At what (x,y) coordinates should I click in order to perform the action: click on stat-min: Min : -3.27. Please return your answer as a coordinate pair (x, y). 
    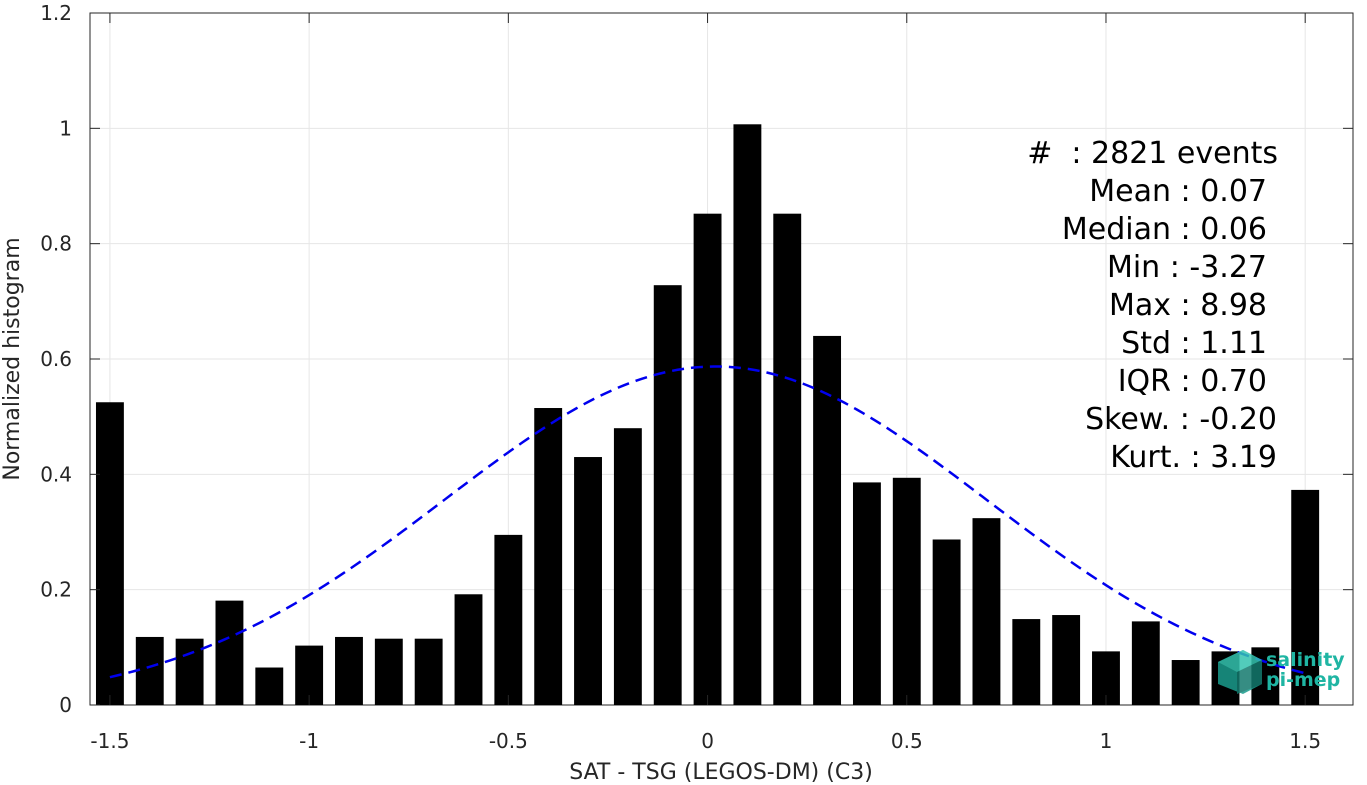
    Looking at the image, I should click on (1187, 267).